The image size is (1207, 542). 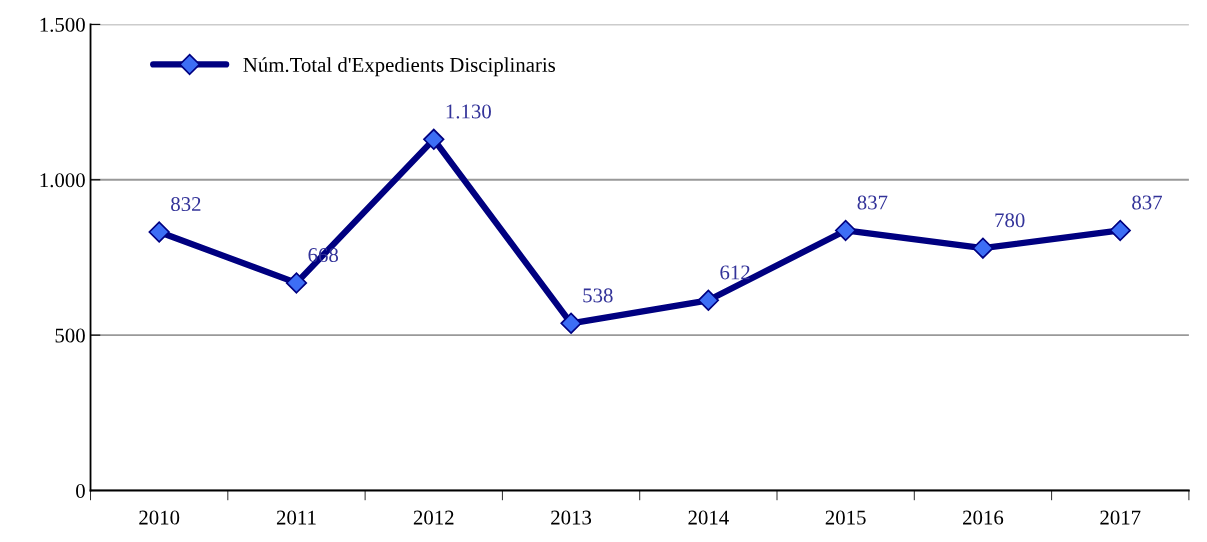 What do you see at coordinates (735, 272) in the screenshot?
I see `data-label: 612` at bounding box center [735, 272].